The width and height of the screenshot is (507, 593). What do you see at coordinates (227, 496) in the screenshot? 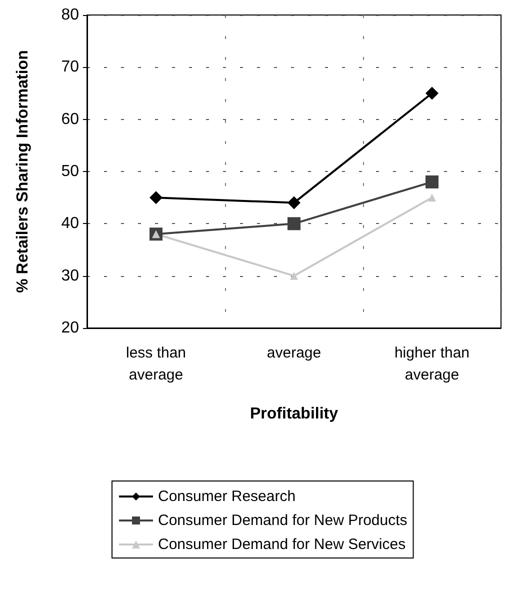
I see `legend-label: Consumer Research` at bounding box center [227, 496].